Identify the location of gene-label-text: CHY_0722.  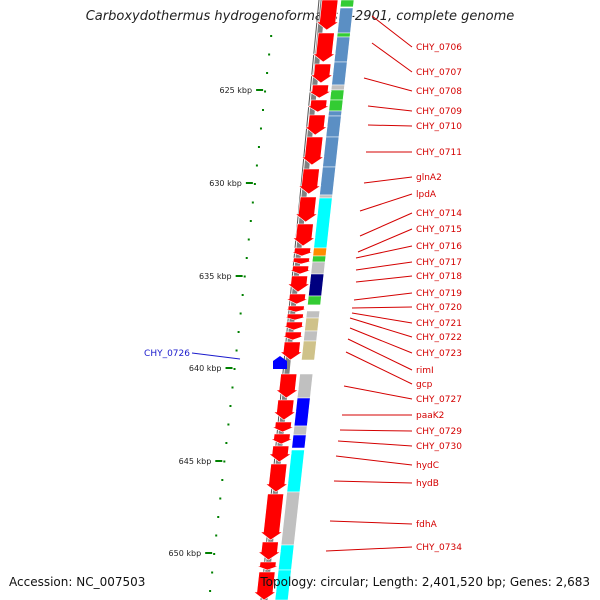
(439, 338).